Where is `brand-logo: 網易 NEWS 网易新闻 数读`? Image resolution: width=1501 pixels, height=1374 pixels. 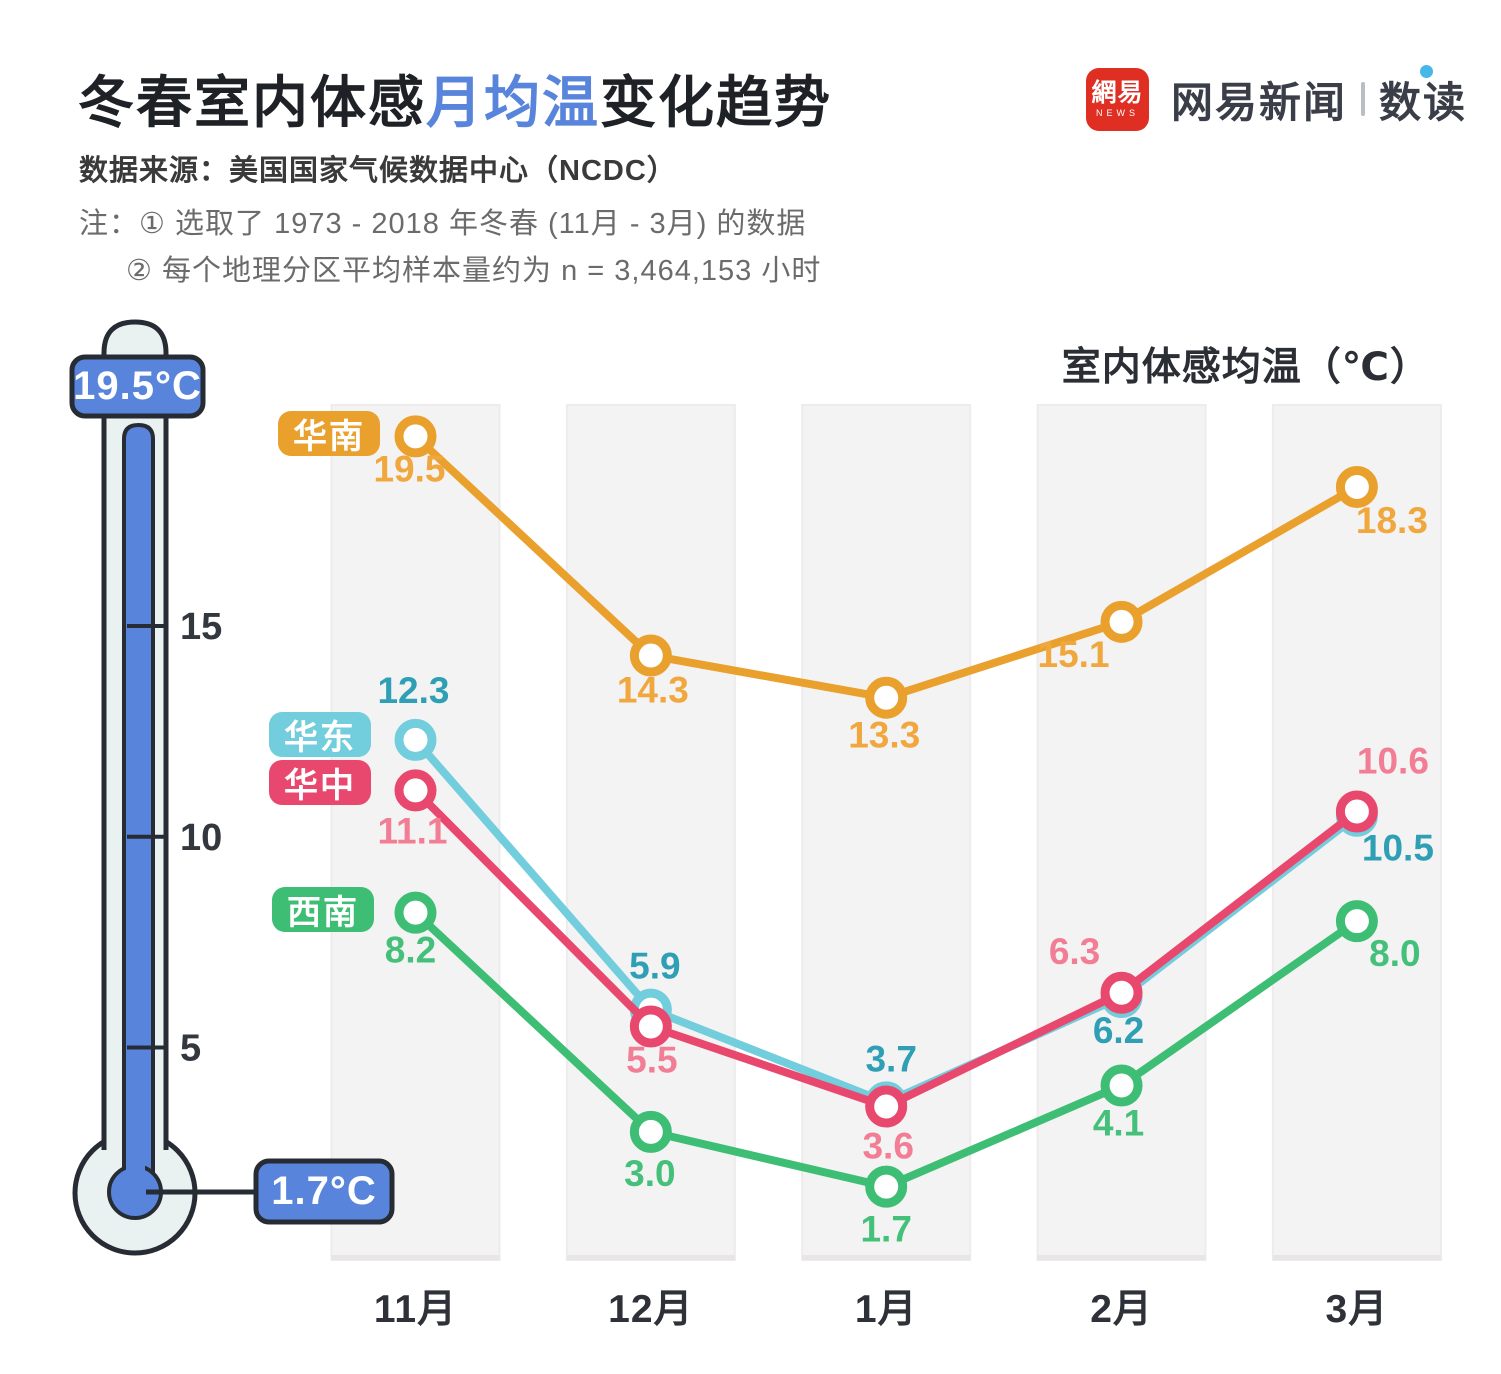
brand-logo: 網易 NEWS 网易新闻 数读 is located at coordinates (1277, 97).